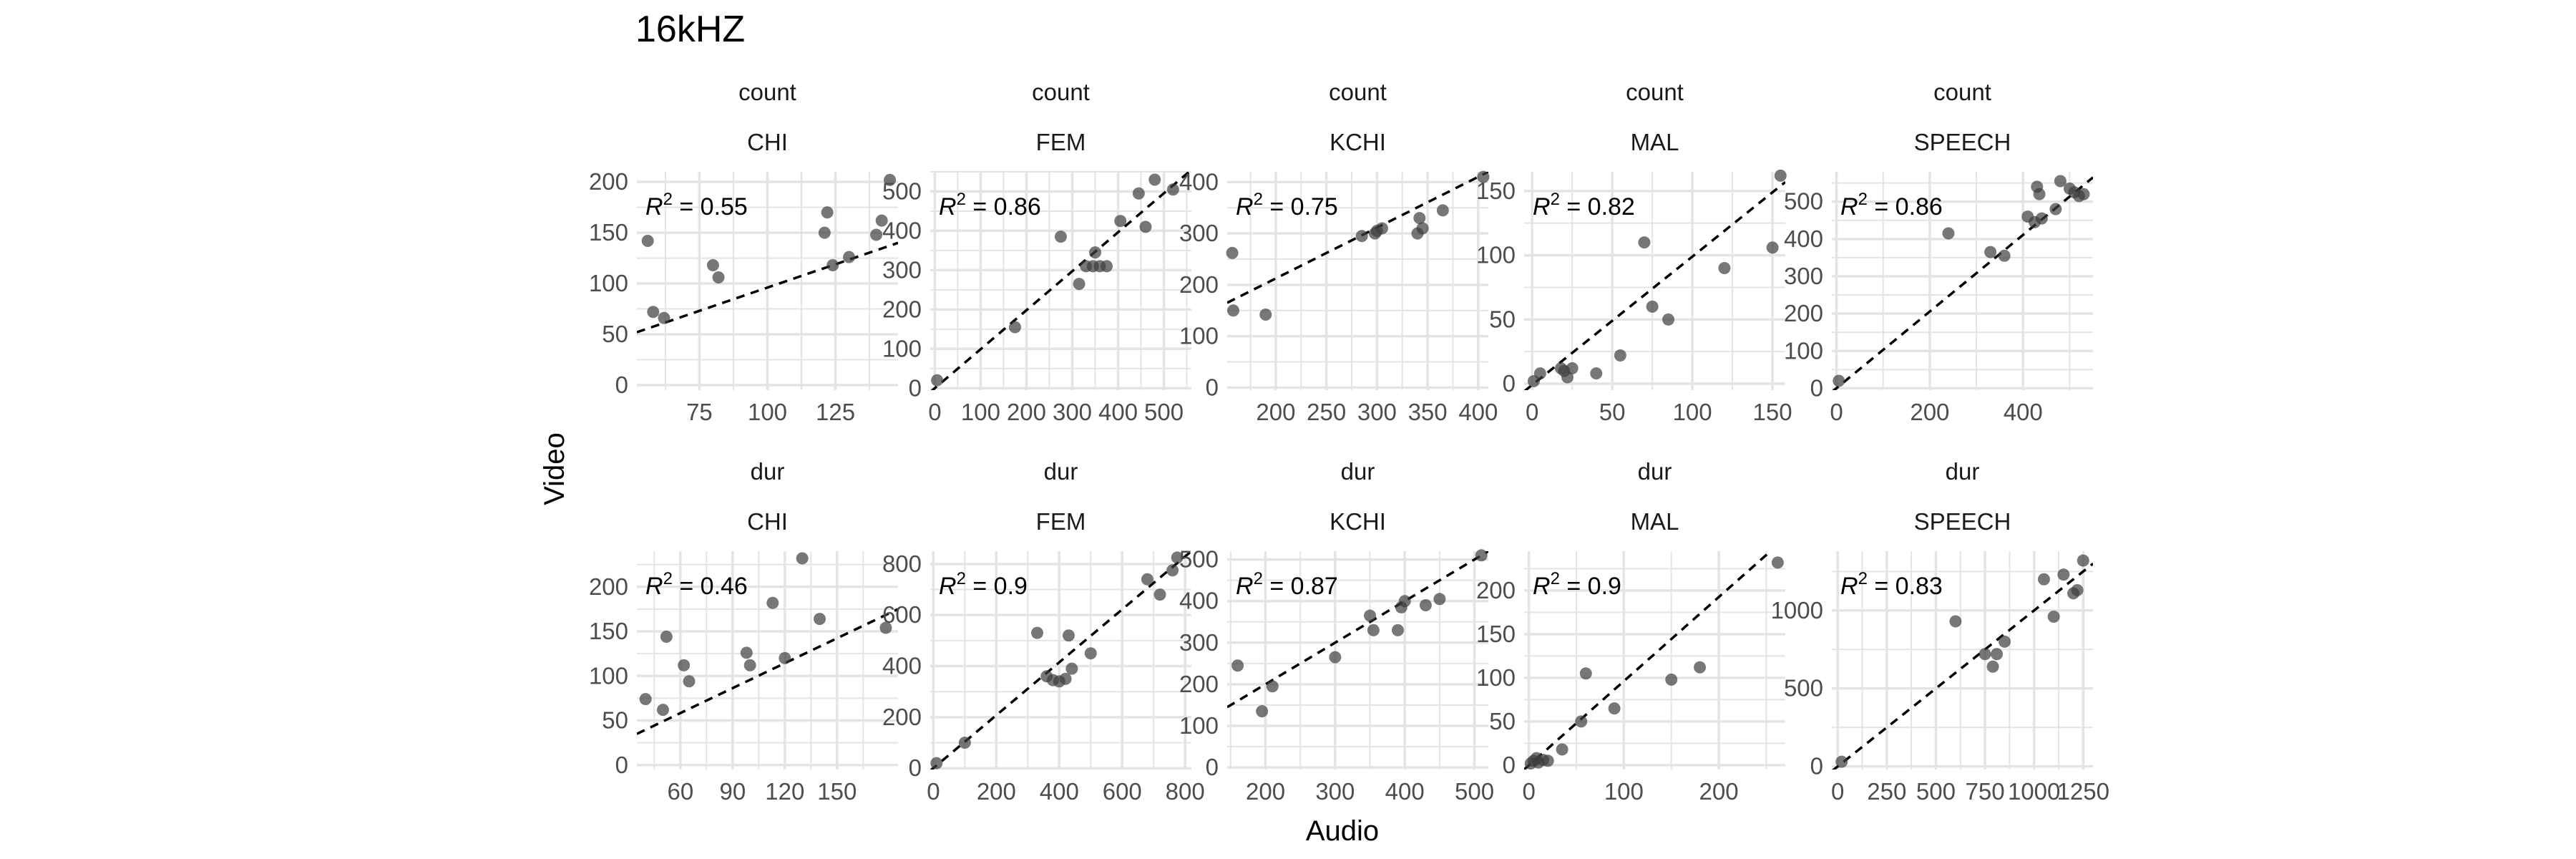  I want to click on r2-annotation: R2 = 0.83, so click(1891, 584).